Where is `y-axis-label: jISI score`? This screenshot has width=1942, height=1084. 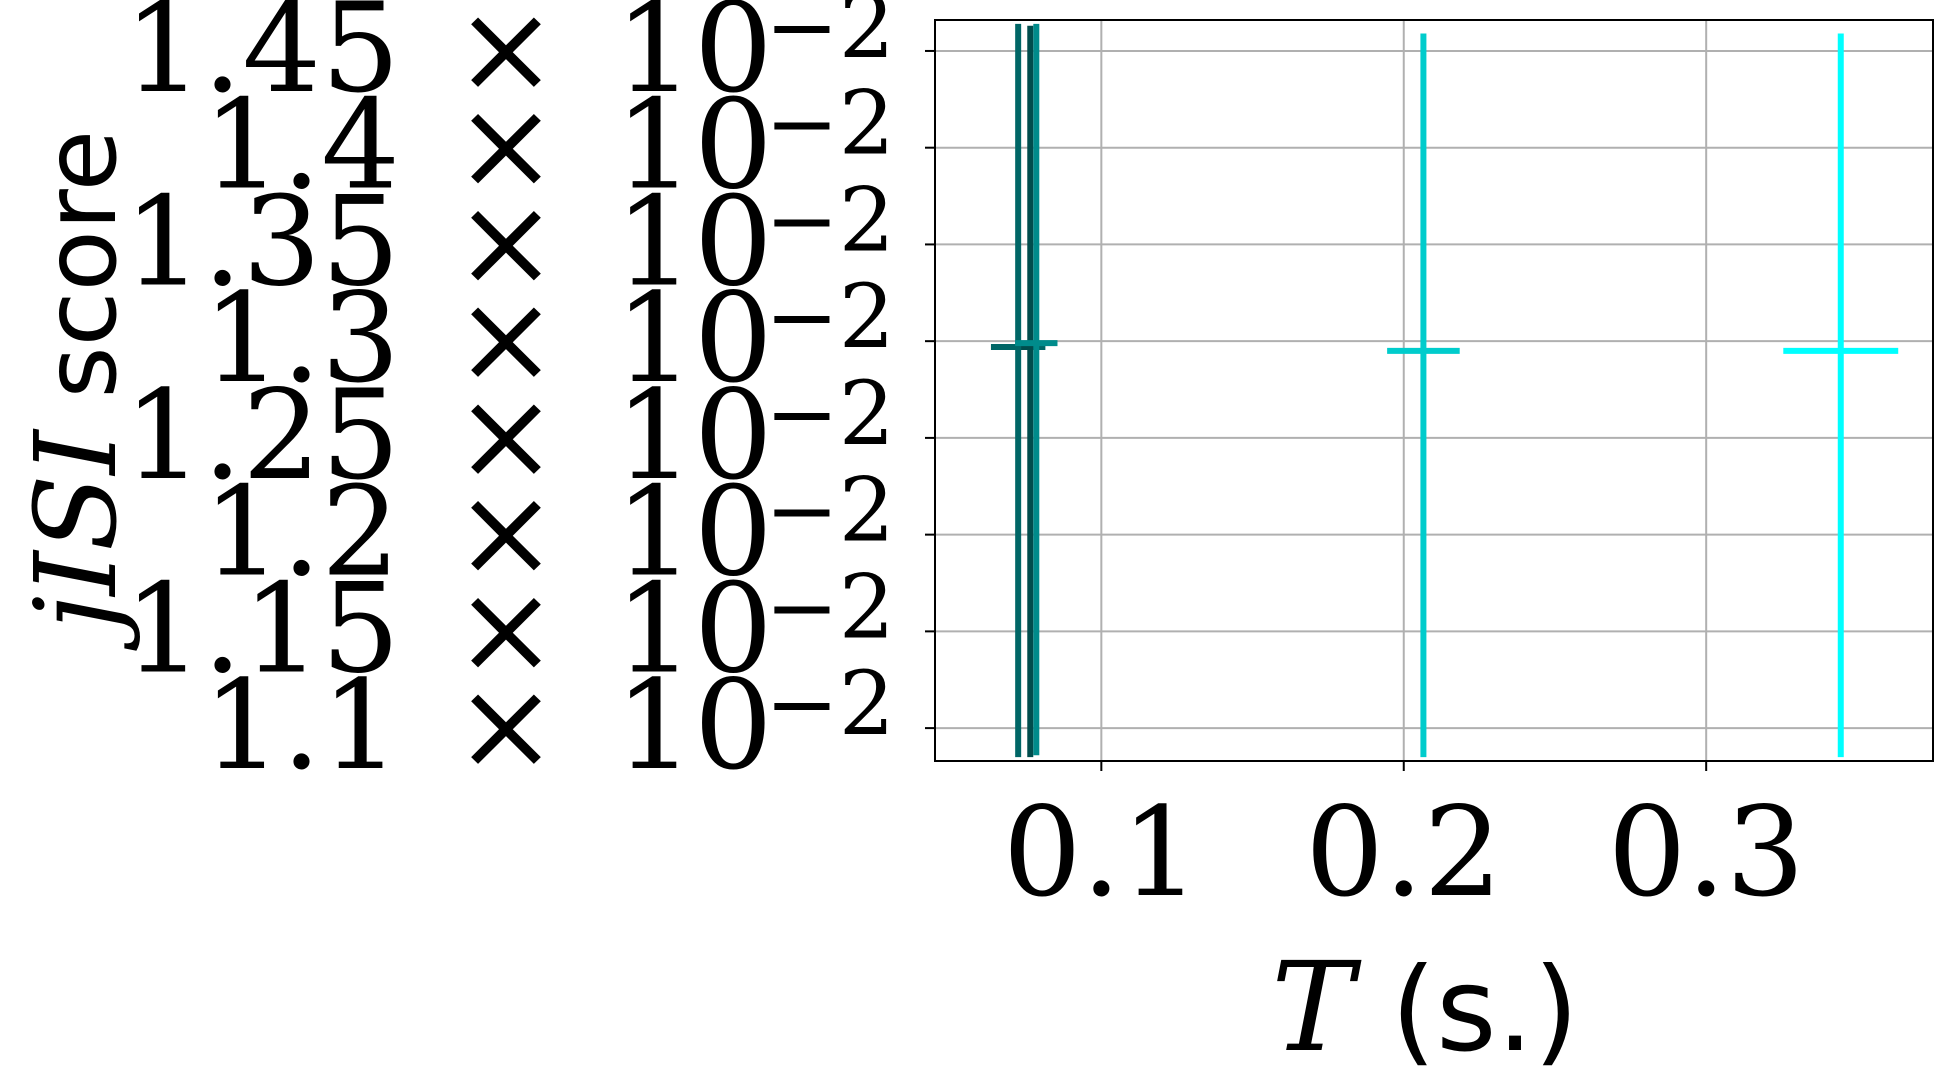
y-axis-label: jISI score is located at coordinates (77, 390).